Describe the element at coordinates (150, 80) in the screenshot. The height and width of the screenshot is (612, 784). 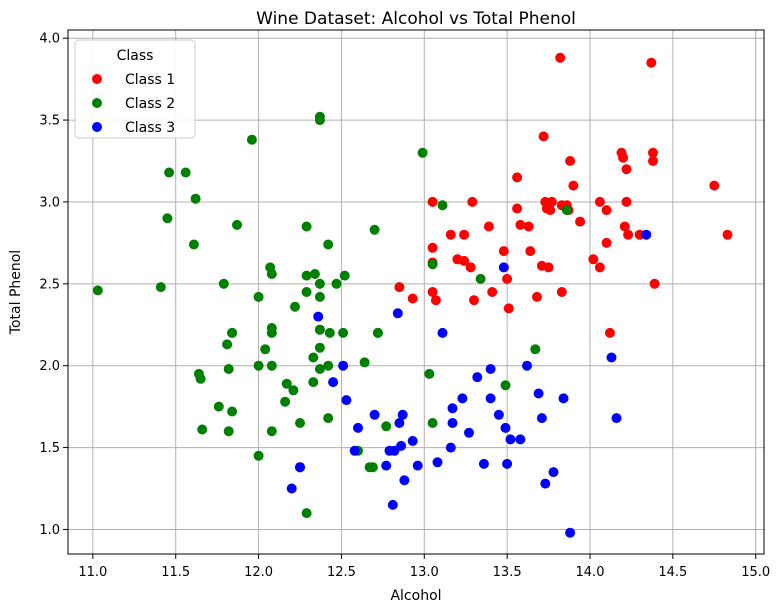
I see `legend-label-class-1: Class 1` at that location.